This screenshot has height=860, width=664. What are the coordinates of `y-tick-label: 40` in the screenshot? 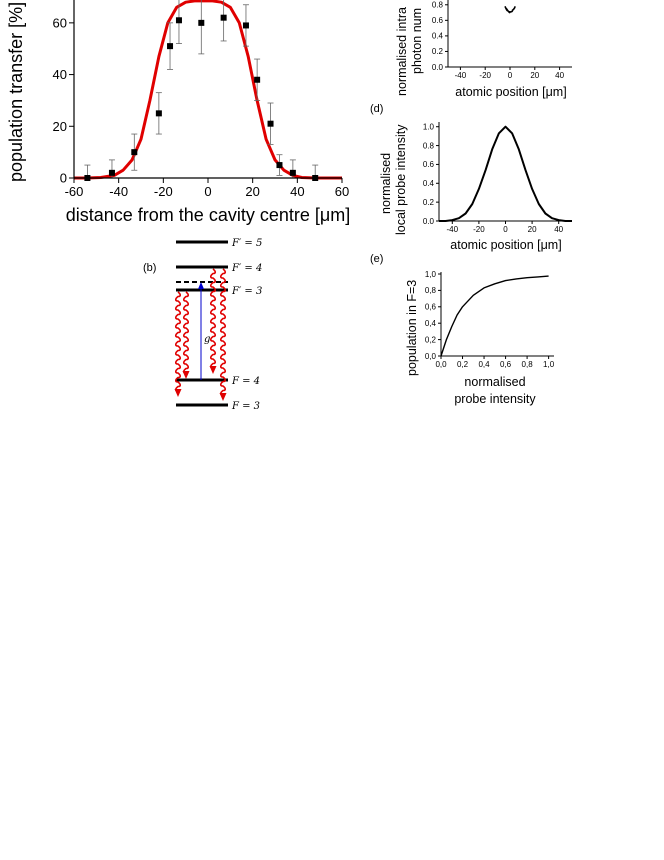 It's located at (60, 74).